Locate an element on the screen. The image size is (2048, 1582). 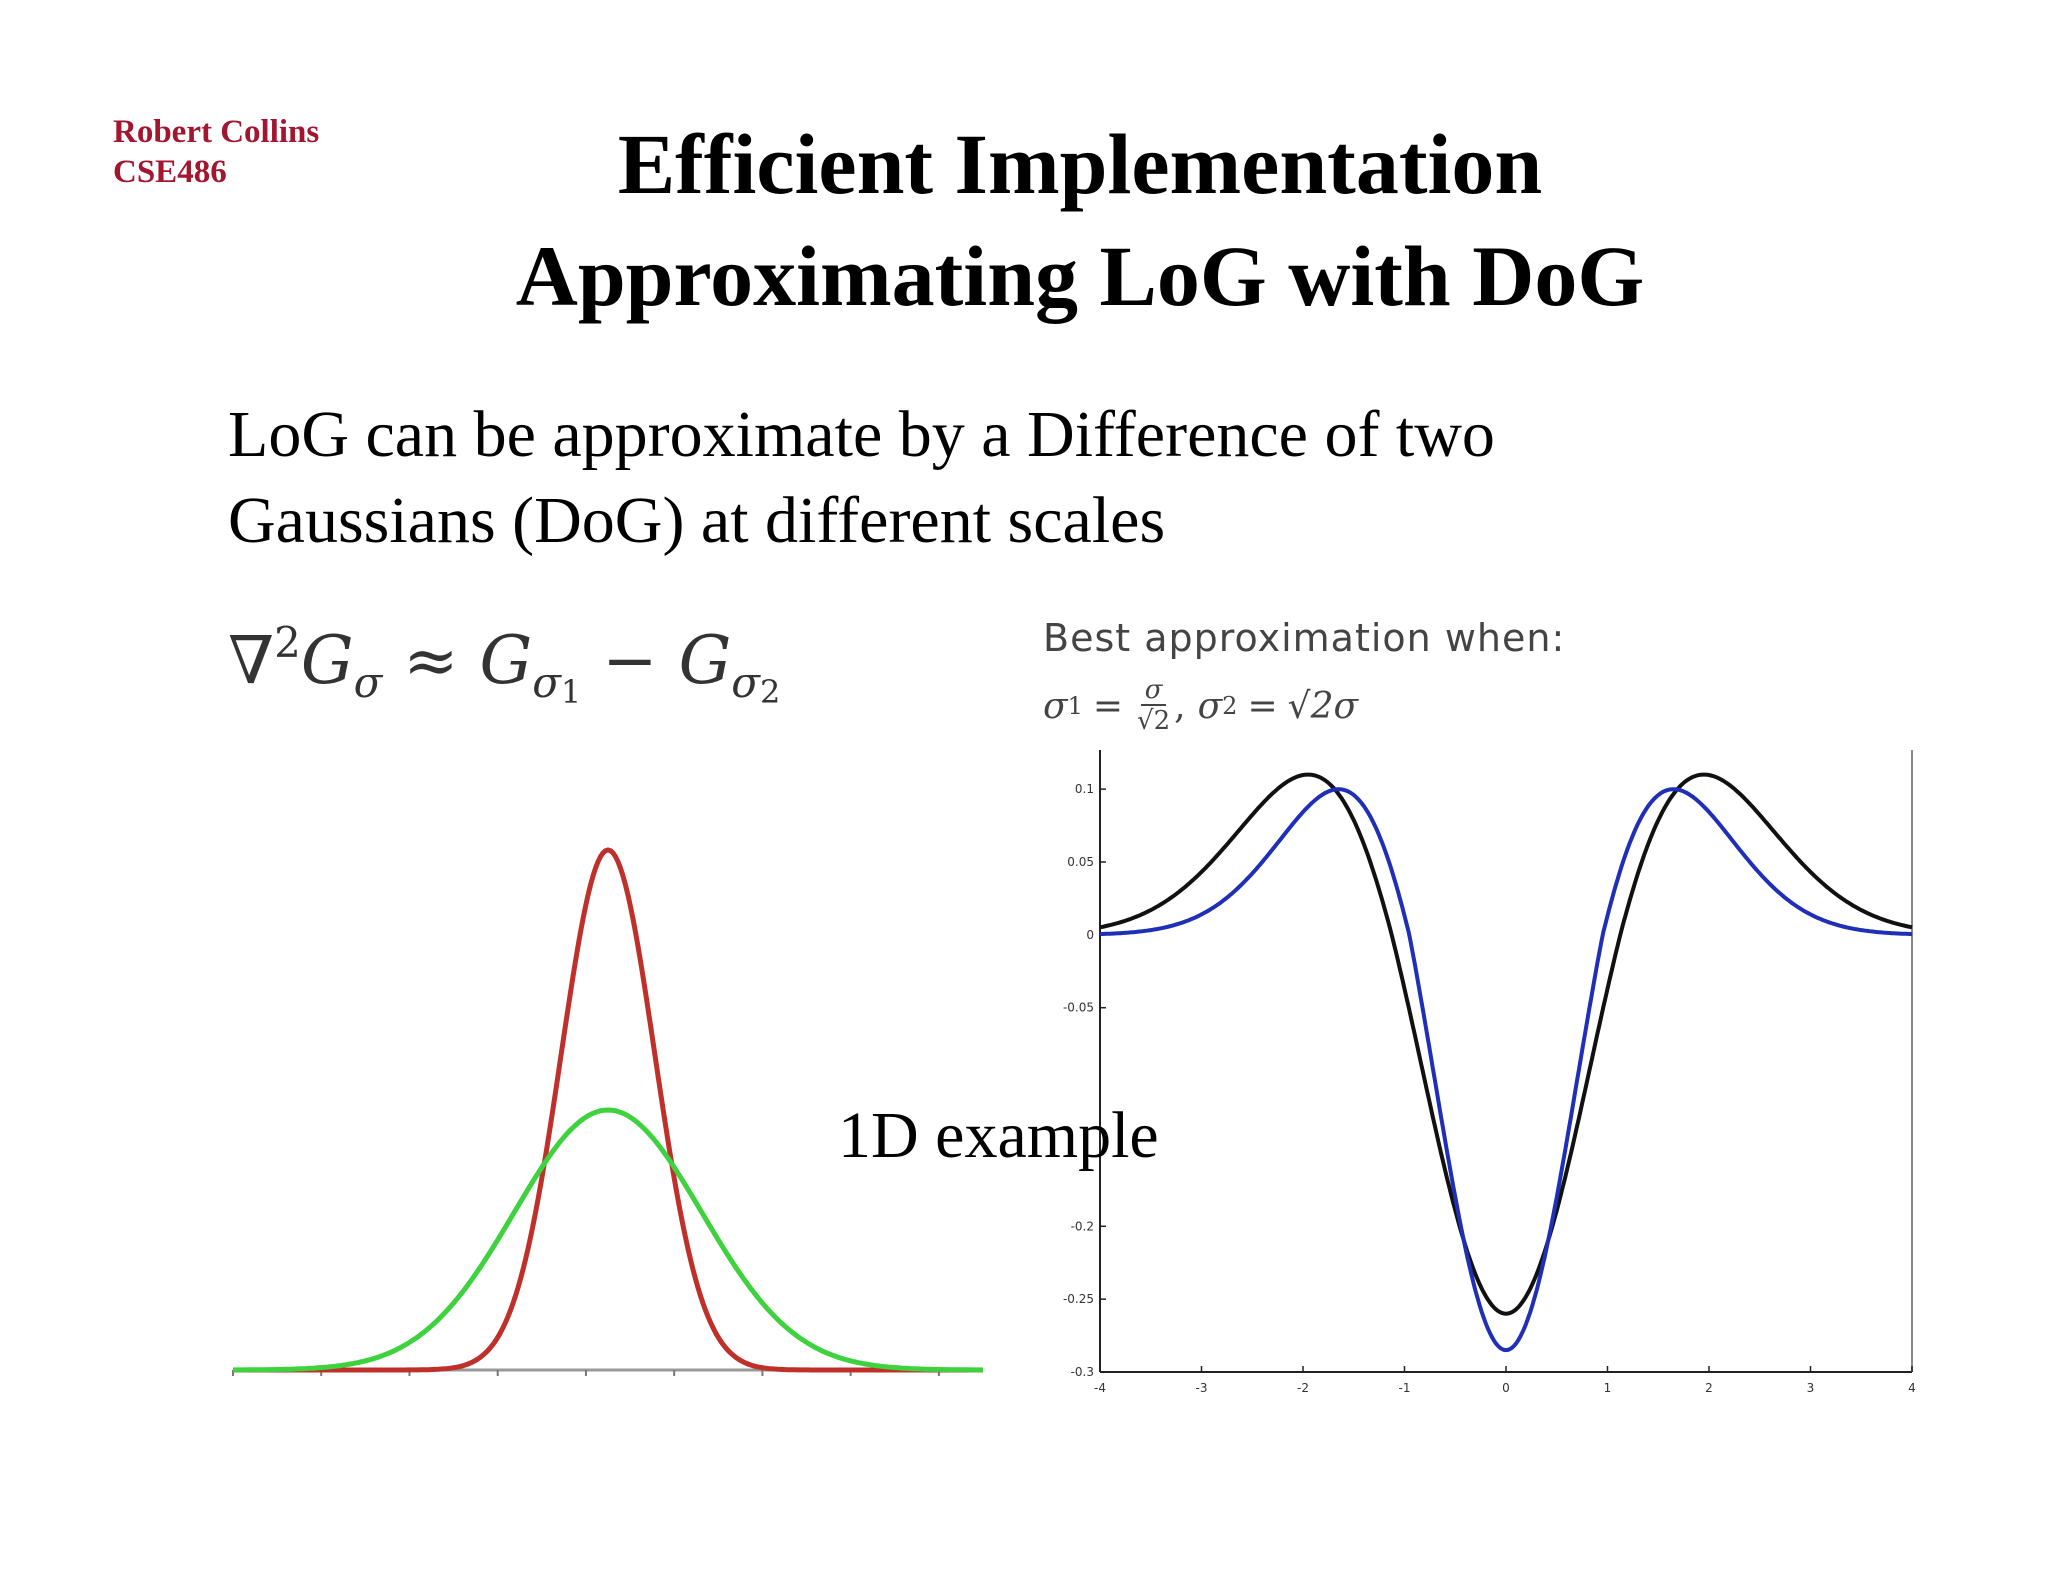
formula-sub-2: 2 is located at coordinates (770, 692).